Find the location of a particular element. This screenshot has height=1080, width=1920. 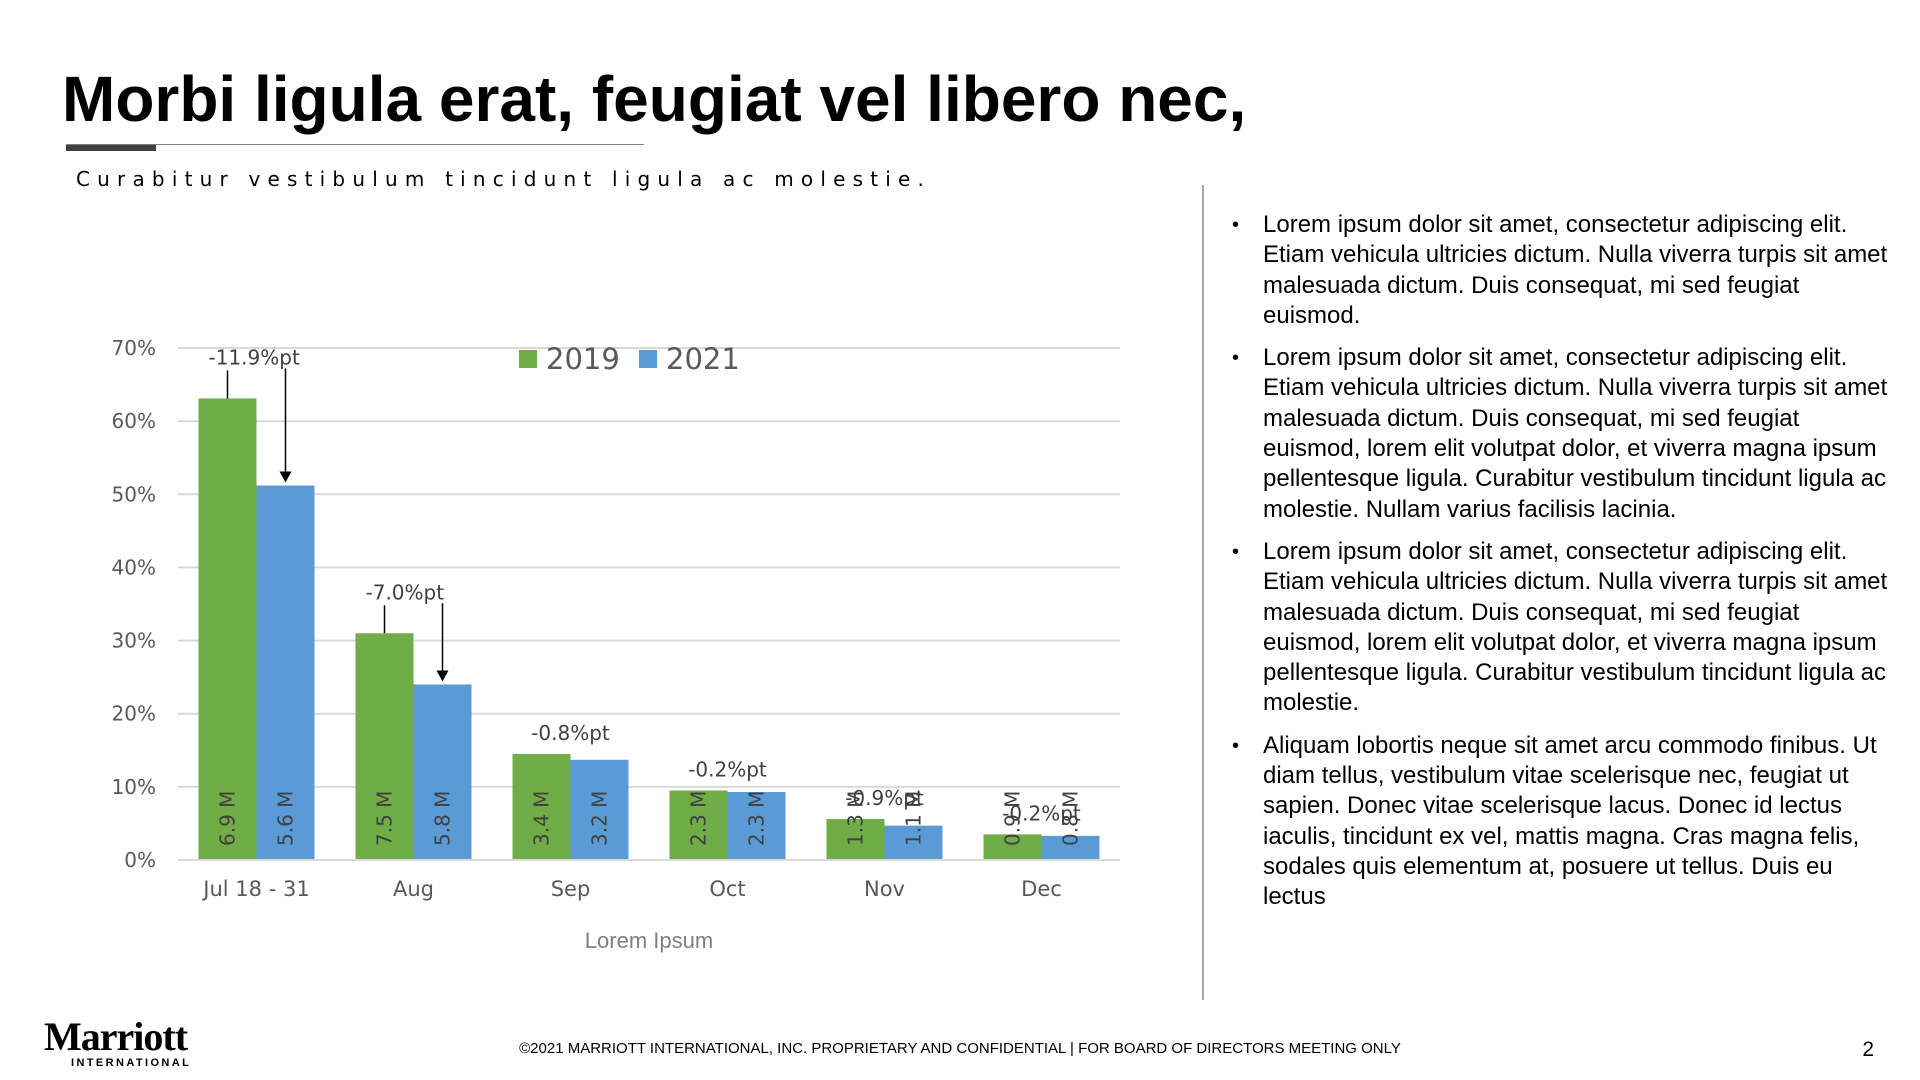

page-number: 2 is located at coordinates (1868, 1049).